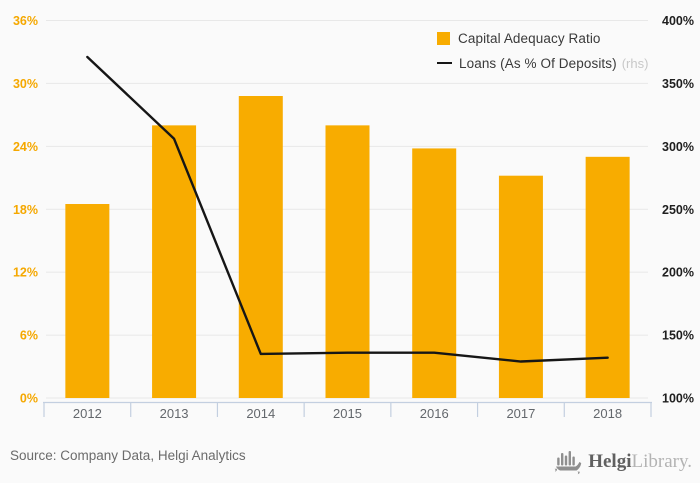 This screenshot has width=700, height=483. Describe the element at coordinates (25, 84) in the screenshot. I see `left-axis-tick-label: 30%` at that location.